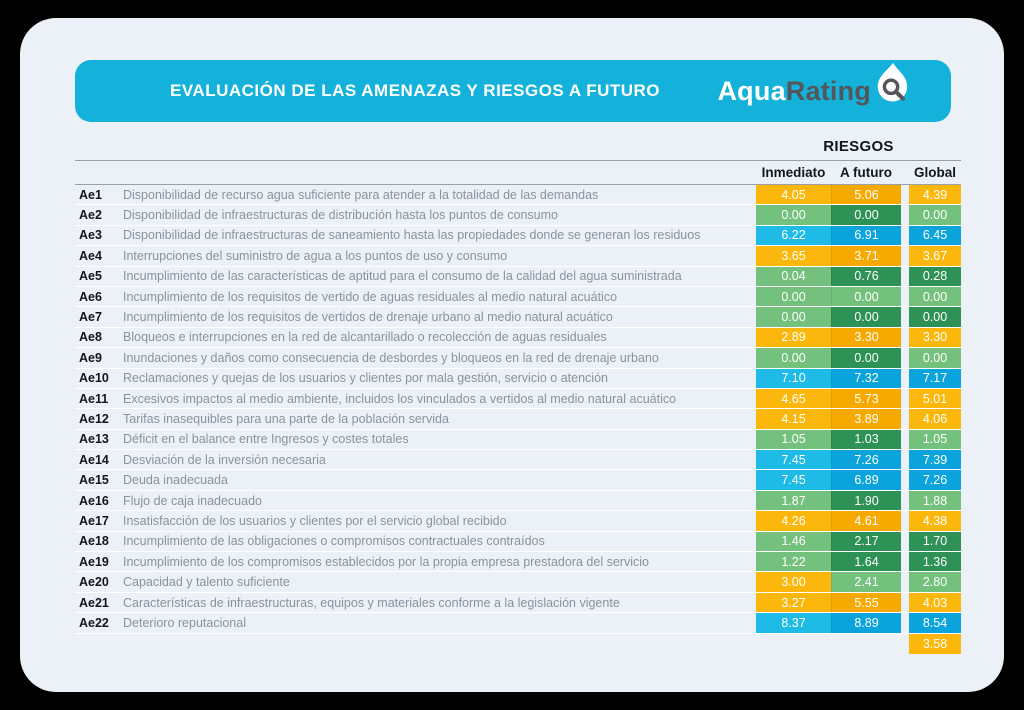 The height and width of the screenshot is (710, 1024). What do you see at coordinates (935, 439) in the screenshot?
I see `cell-global: 1.05` at bounding box center [935, 439].